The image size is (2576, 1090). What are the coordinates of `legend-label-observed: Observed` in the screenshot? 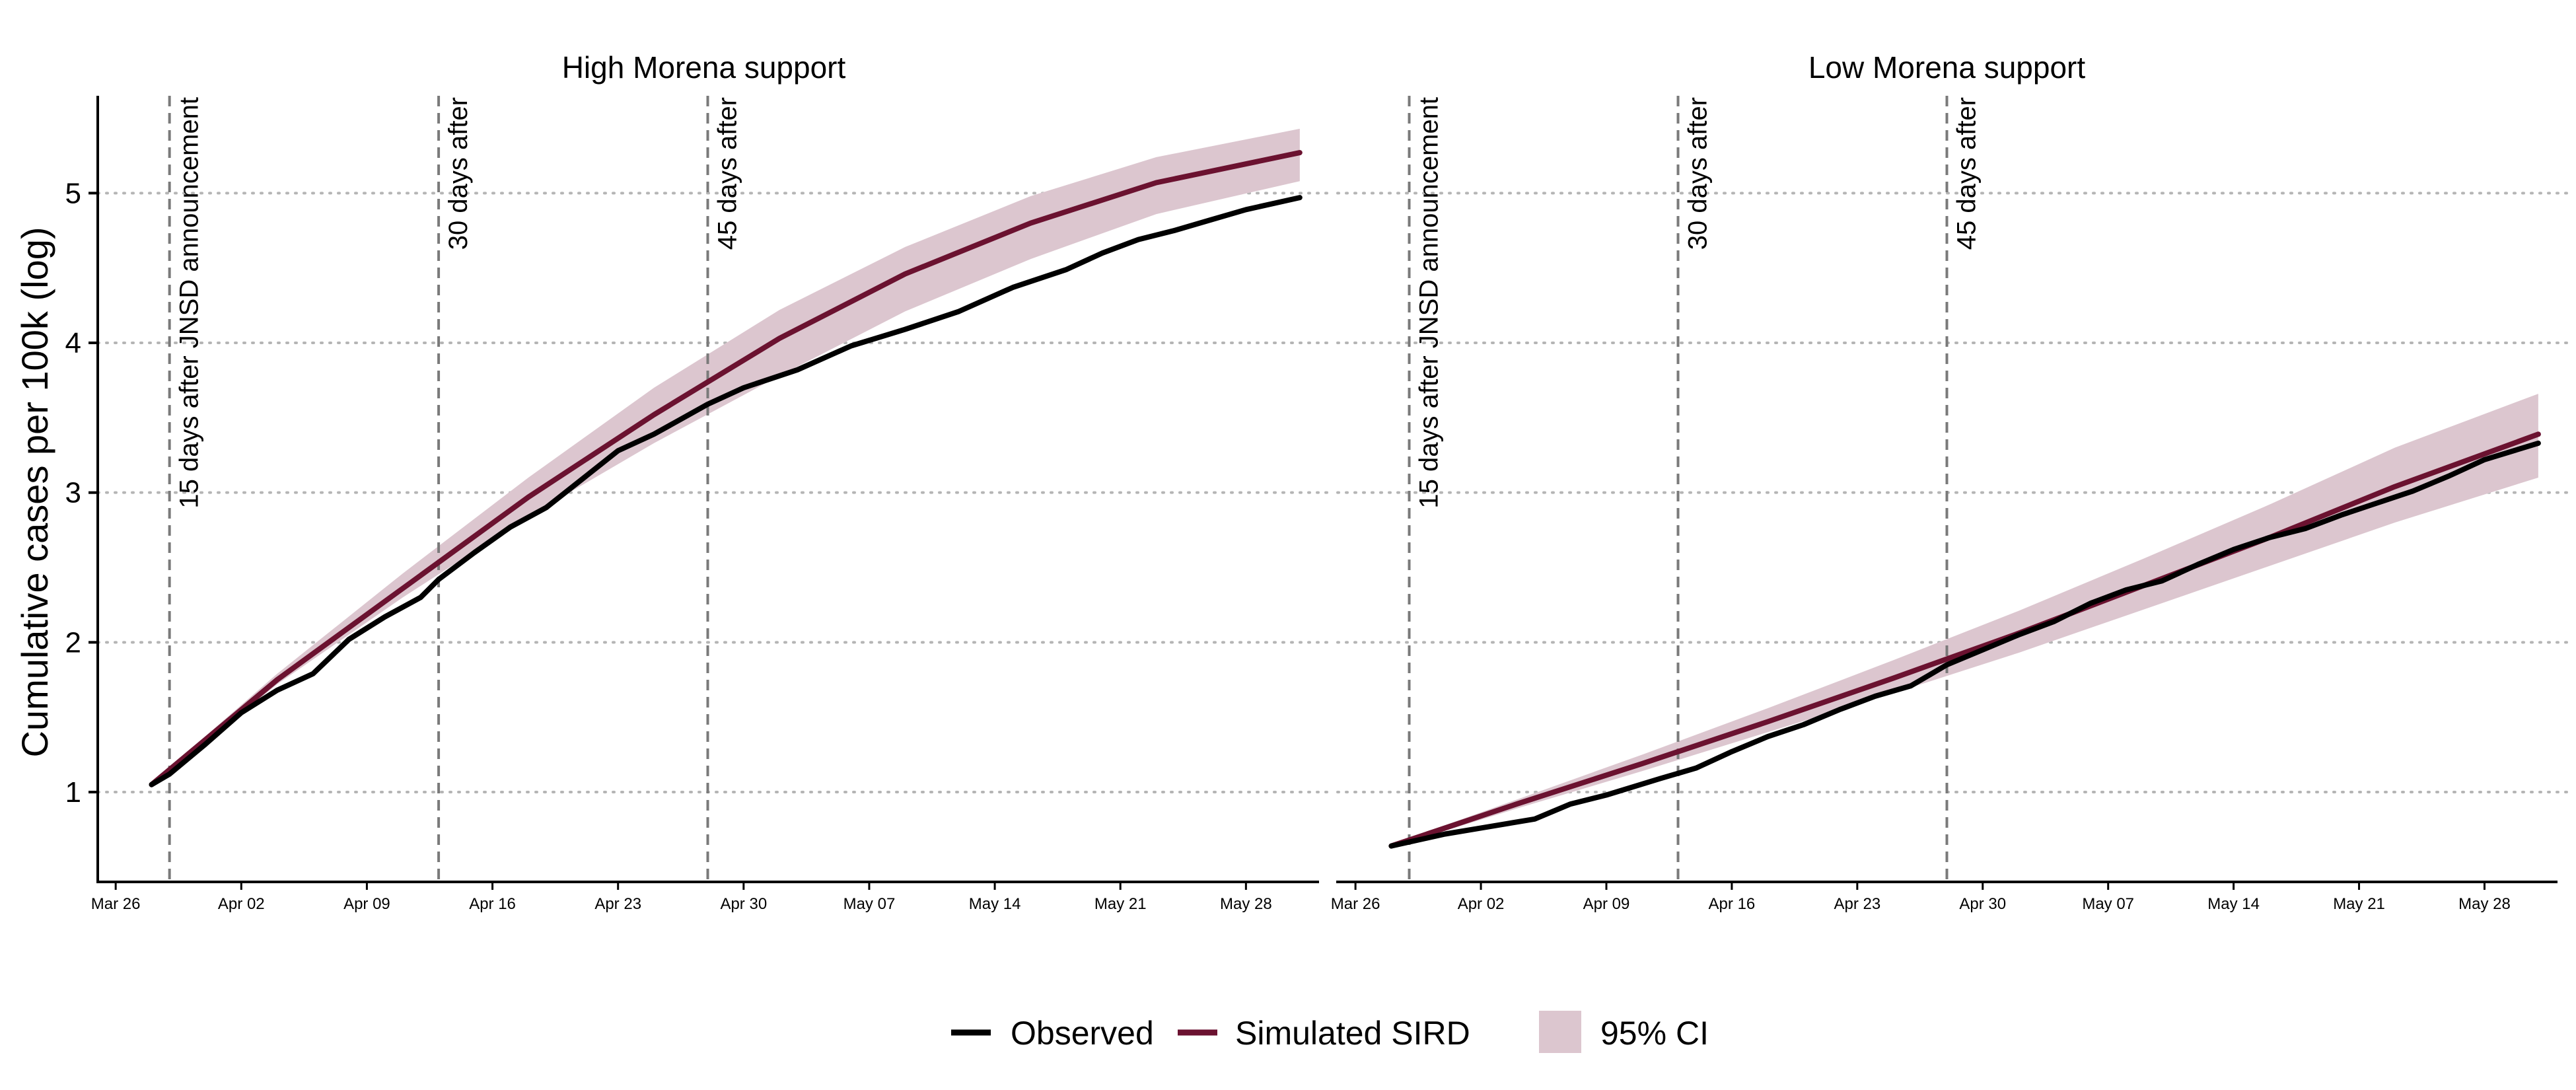 It's located at (1083, 1033).